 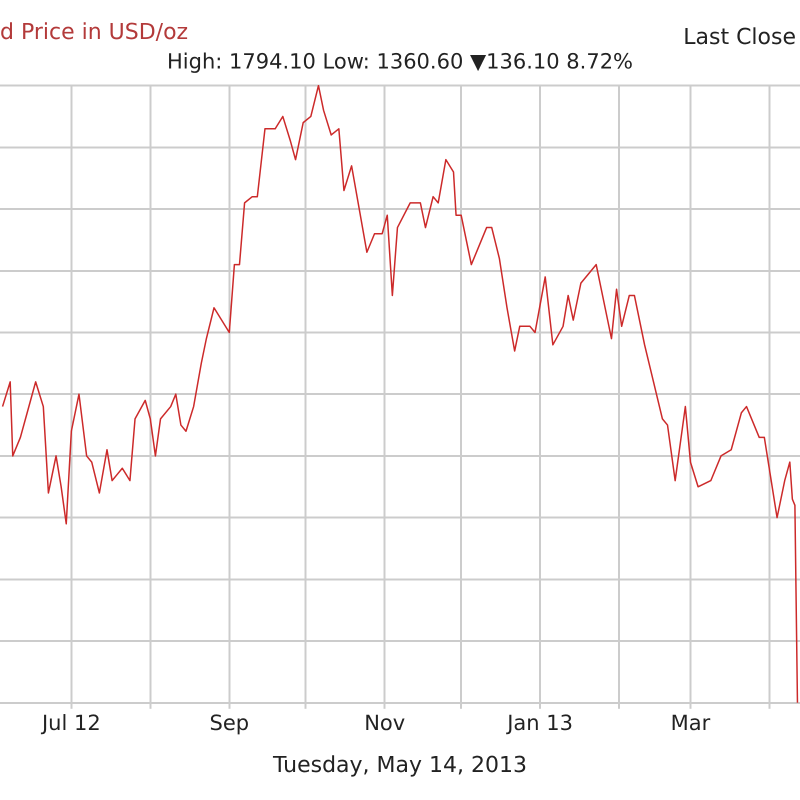 I want to click on chart-subtitle: High: 1794.10 Low: 1360.60 ▼136.10 8.72%, so click(x=400, y=61).